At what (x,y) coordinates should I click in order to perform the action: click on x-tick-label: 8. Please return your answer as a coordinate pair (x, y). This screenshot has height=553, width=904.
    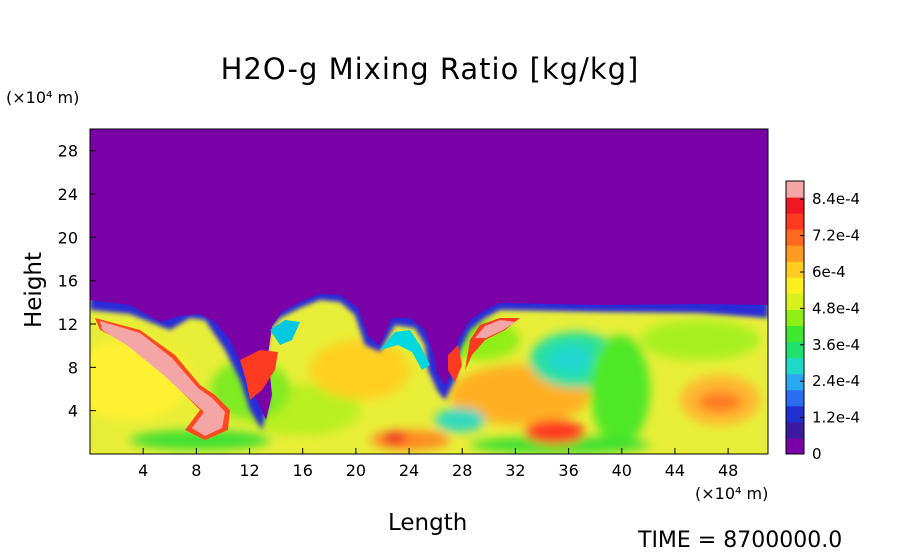
    Looking at the image, I should click on (196, 470).